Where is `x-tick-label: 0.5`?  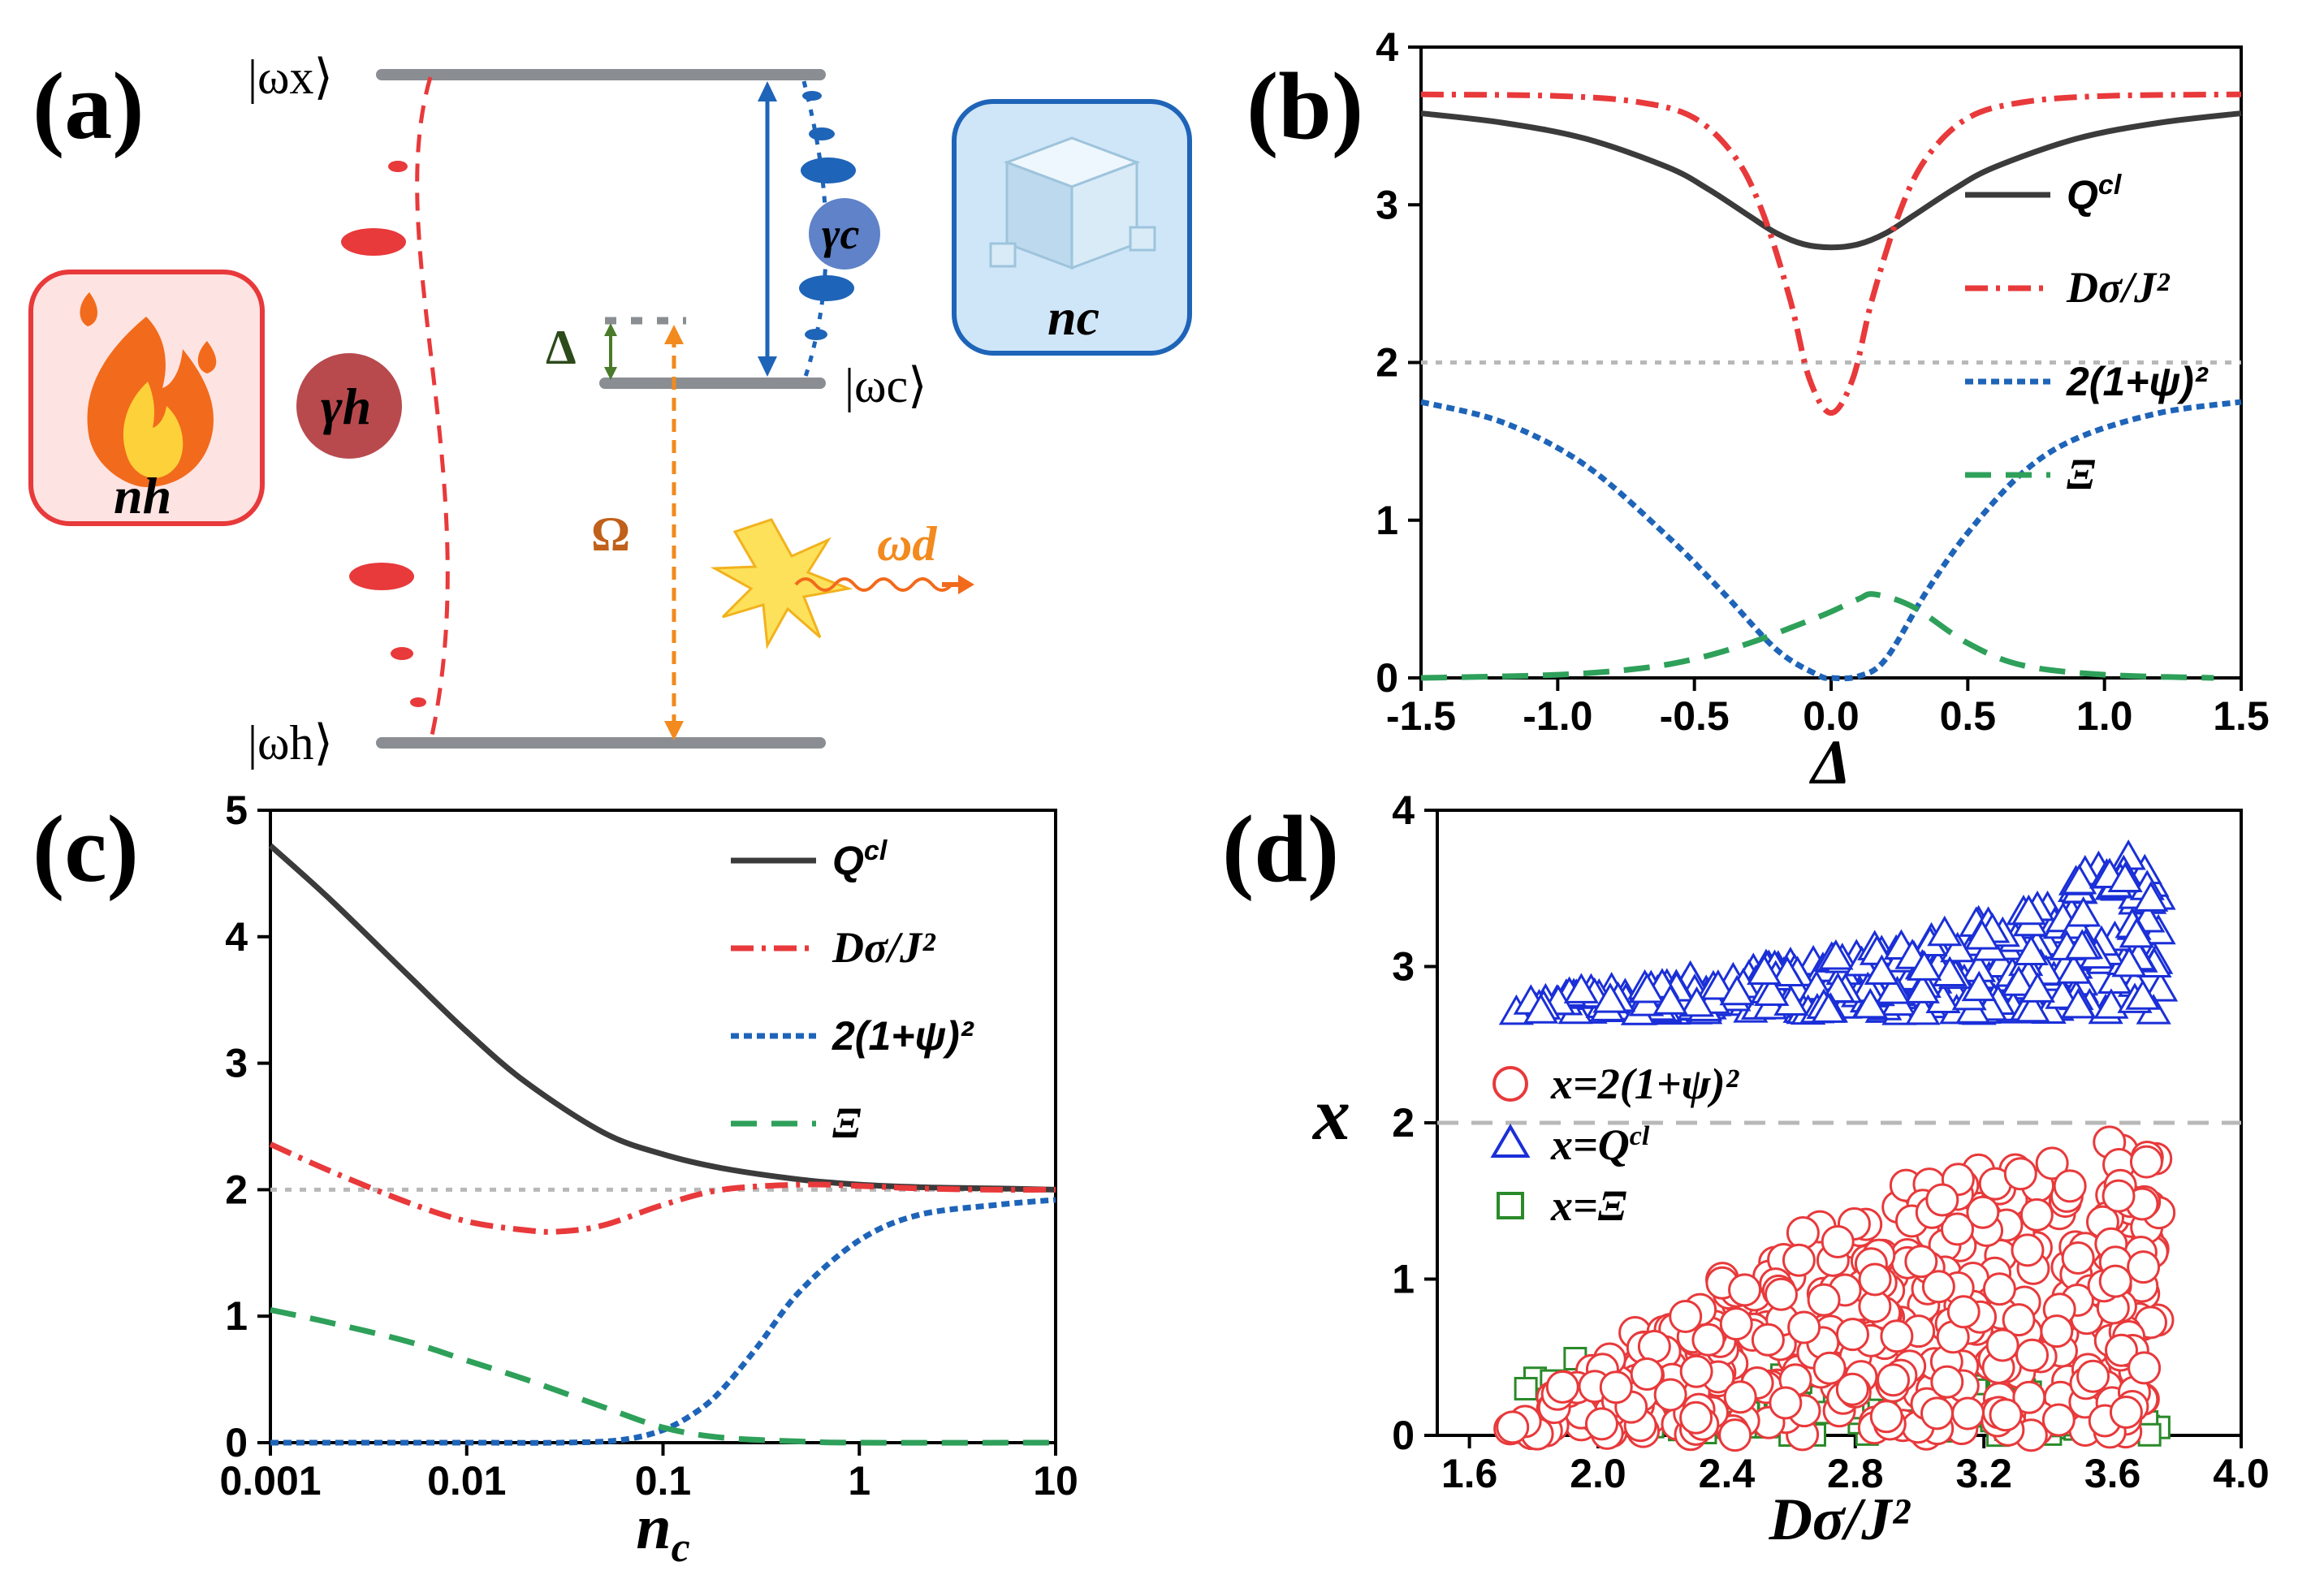 x-tick-label: 0.5 is located at coordinates (1968, 716).